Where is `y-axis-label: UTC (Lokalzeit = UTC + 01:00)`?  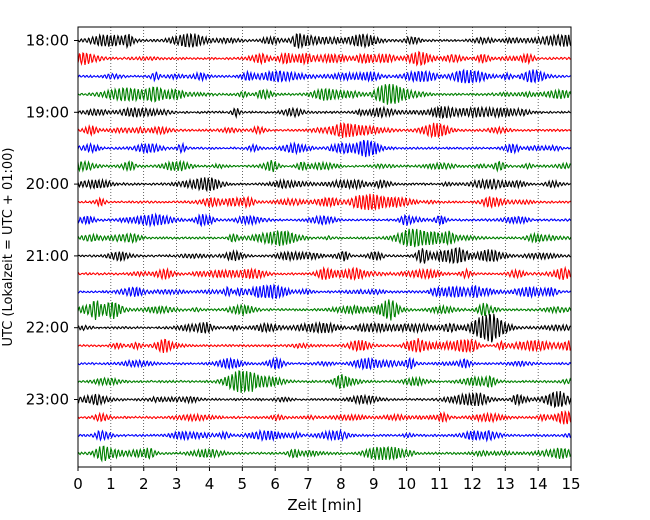 y-axis-label: UTC (Lokalzeit = UTC + 01:00) is located at coordinates (8, 247).